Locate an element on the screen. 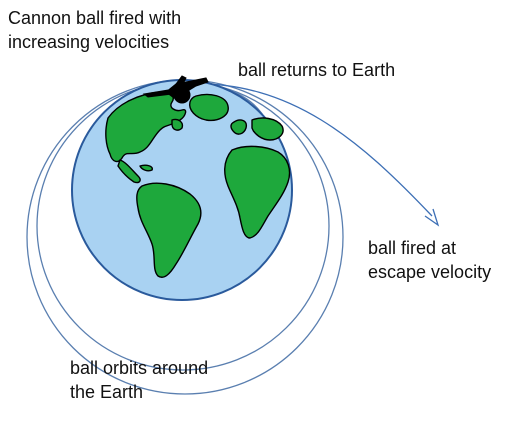 The width and height of the screenshot is (532, 421). label-cannon-line2: increasing velocities is located at coordinates (89, 42).